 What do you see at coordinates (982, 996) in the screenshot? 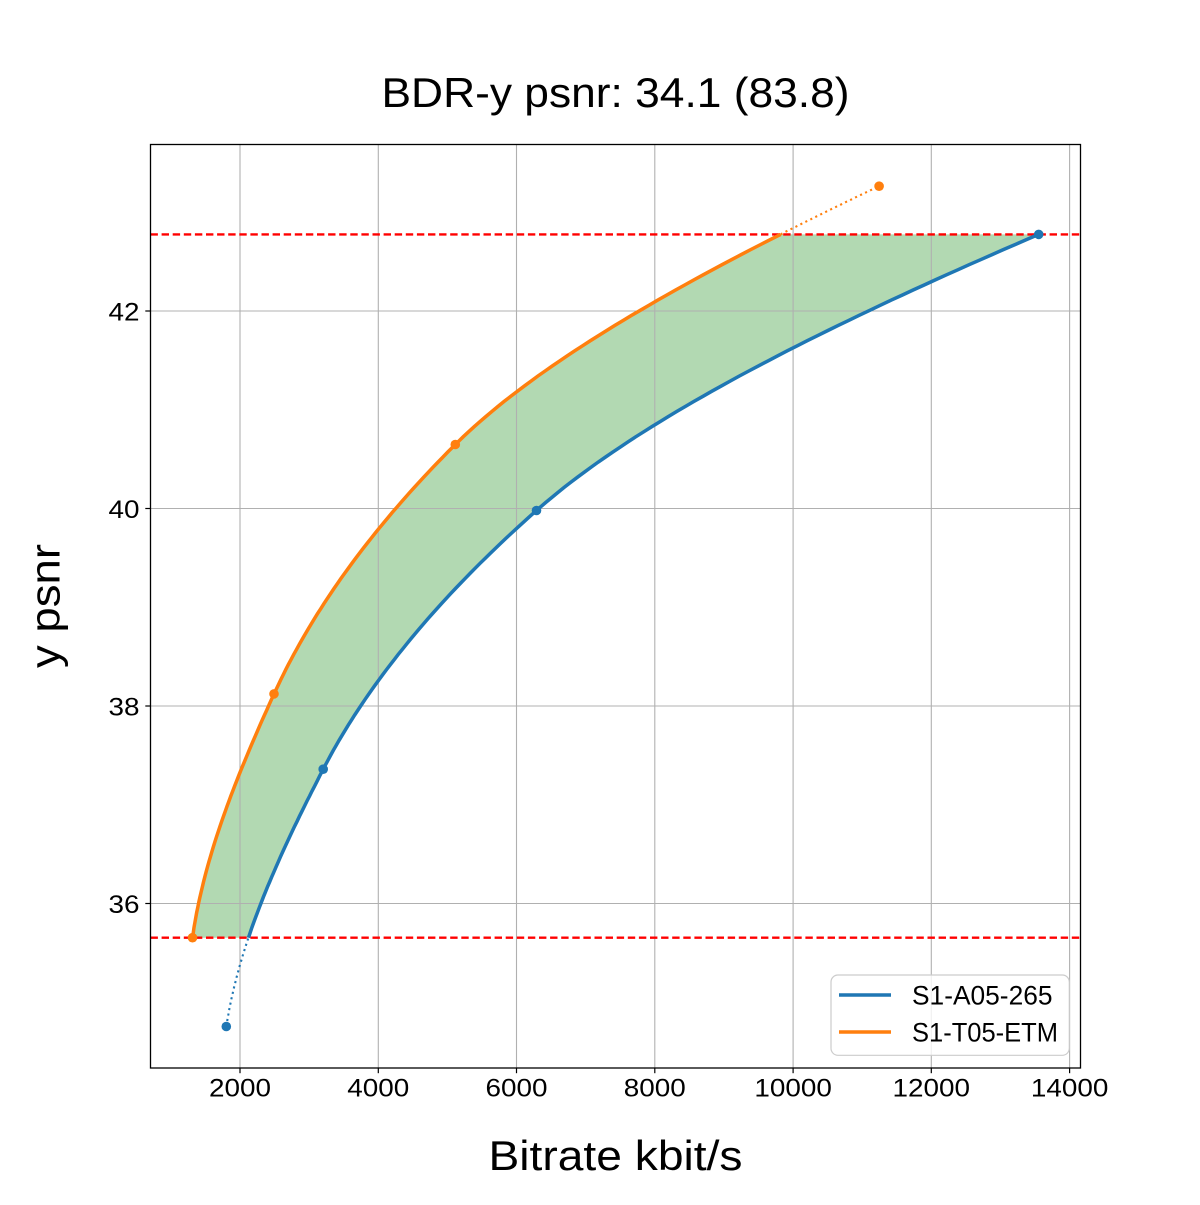
I see `svg-text: S1-A05-265` at bounding box center [982, 996].